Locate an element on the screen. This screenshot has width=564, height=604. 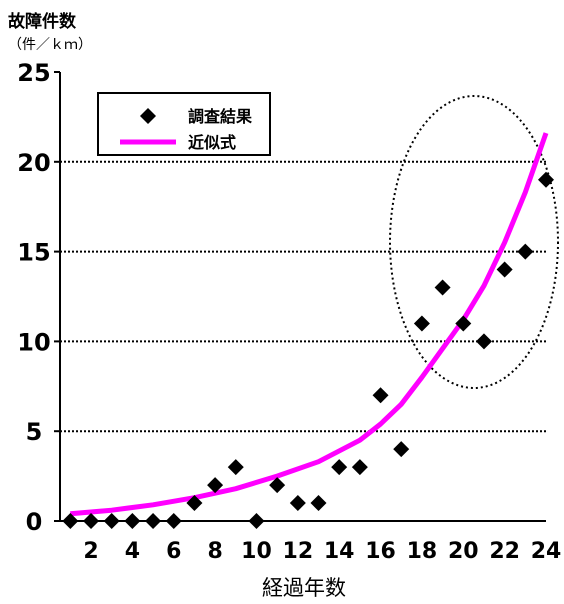
x-tick-label-14: 14 is located at coordinates (339, 551).